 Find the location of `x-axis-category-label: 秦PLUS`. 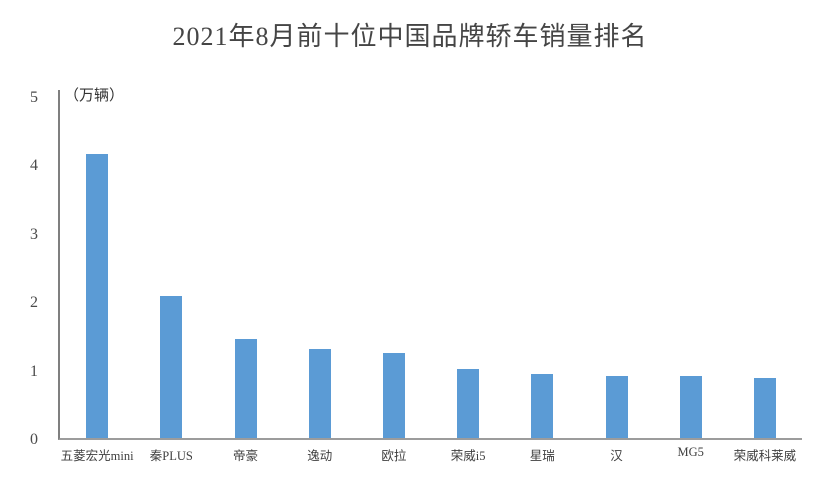

x-axis-category-label: 秦PLUS is located at coordinates (171, 456).